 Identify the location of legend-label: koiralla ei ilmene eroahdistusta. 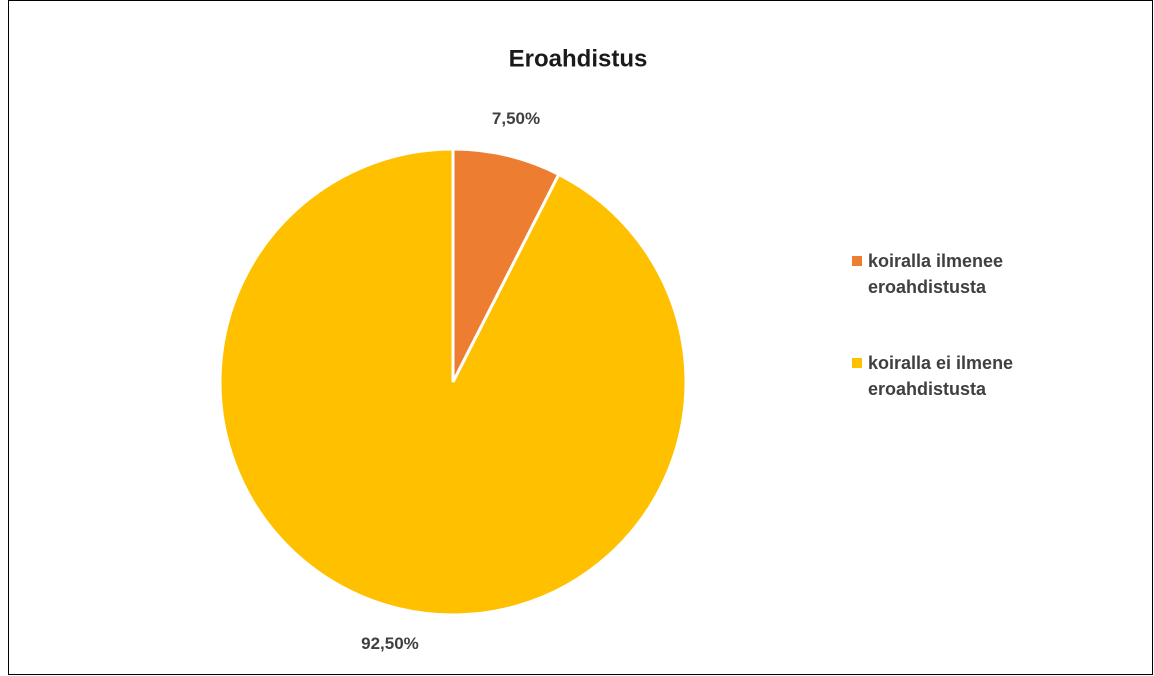
(941, 376).